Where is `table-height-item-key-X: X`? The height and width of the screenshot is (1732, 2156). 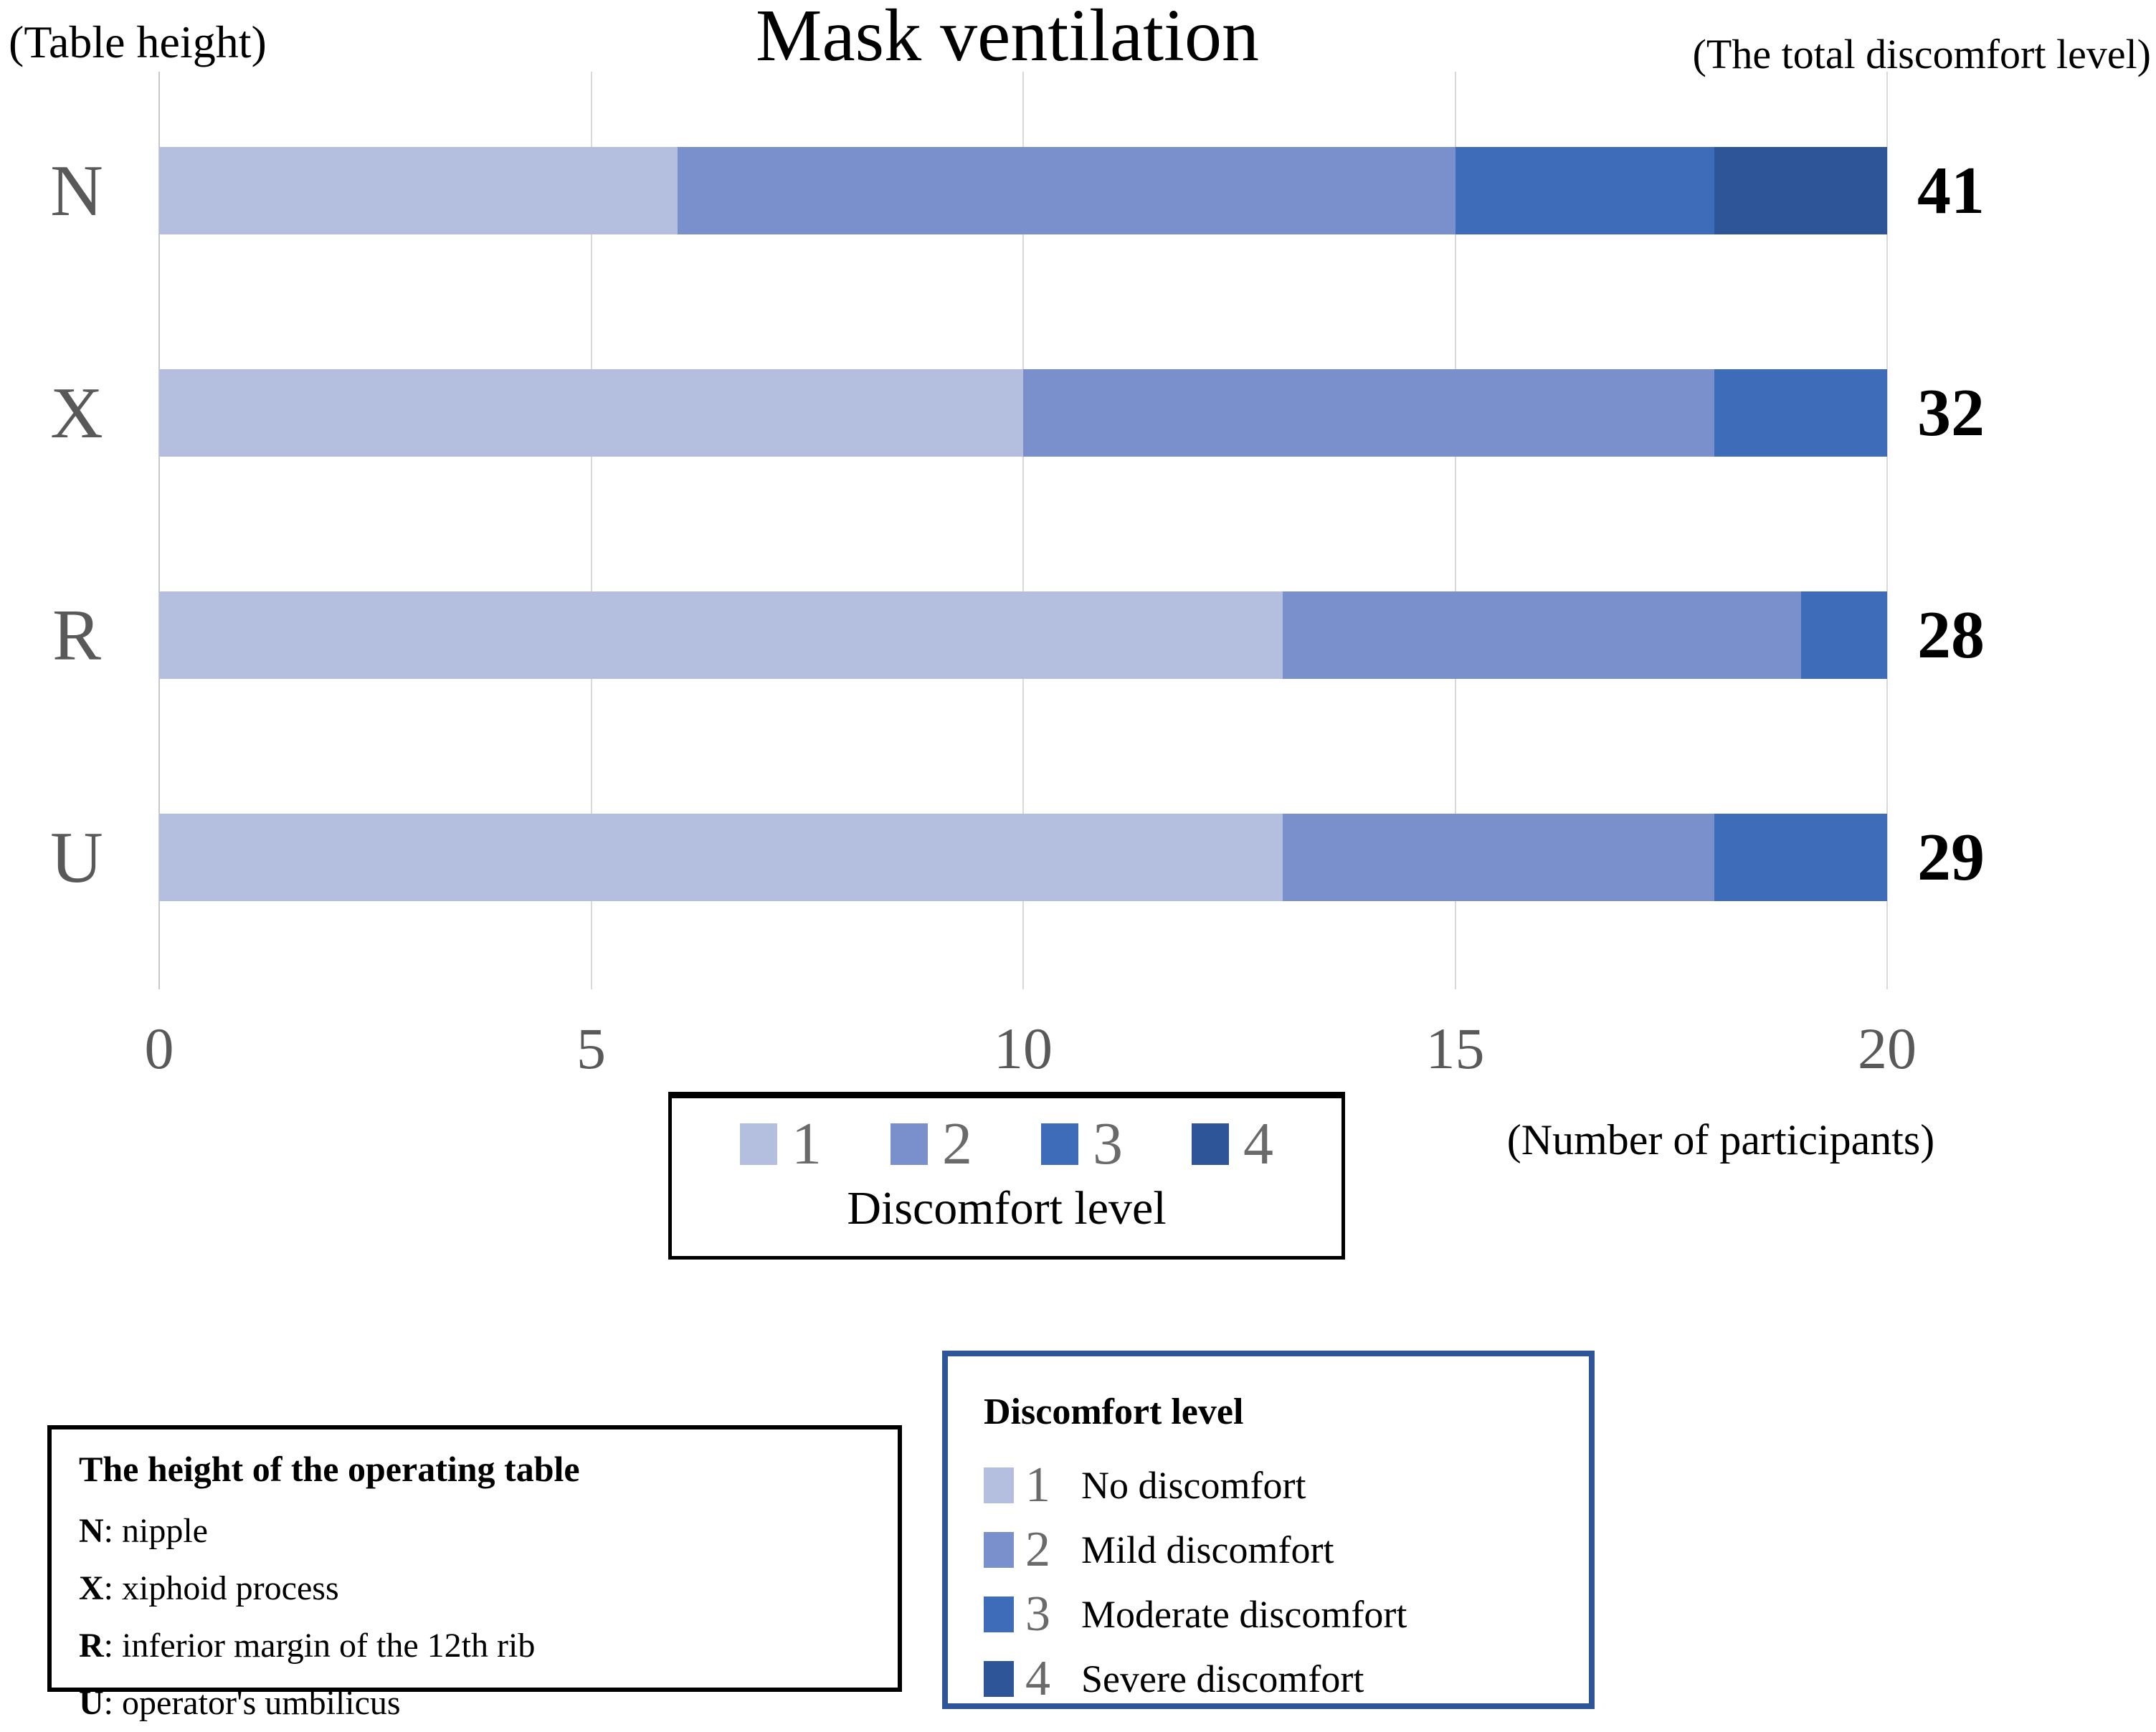
table-height-item-key-X: X is located at coordinates (92, 1588).